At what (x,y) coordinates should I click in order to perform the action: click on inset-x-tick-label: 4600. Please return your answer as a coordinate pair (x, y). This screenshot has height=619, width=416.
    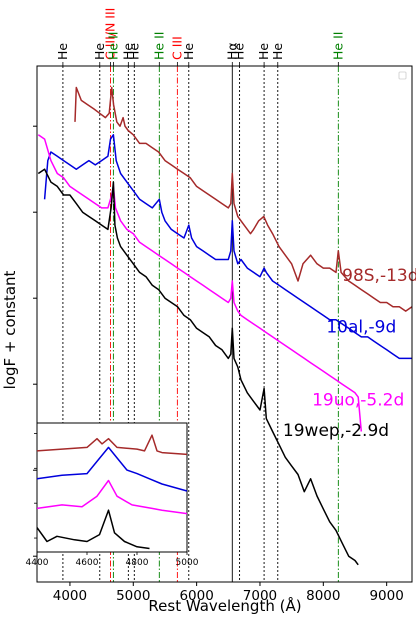
    Looking at the image, I should click on (87, 563).